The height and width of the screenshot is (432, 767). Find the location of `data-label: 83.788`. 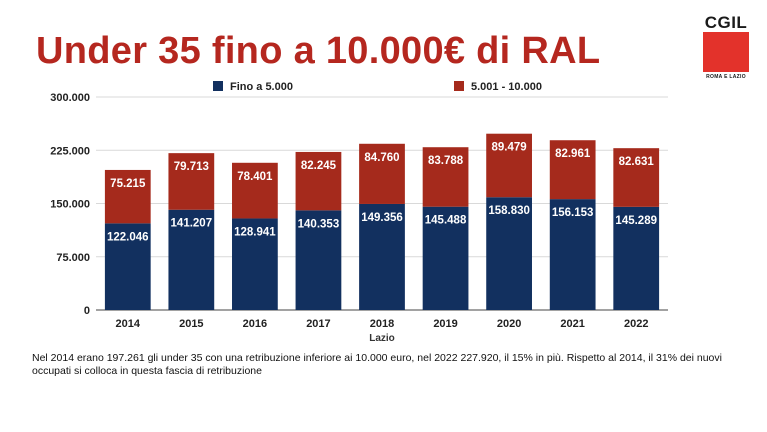

data-label: 83.788 is located at coordinates (446, 161).